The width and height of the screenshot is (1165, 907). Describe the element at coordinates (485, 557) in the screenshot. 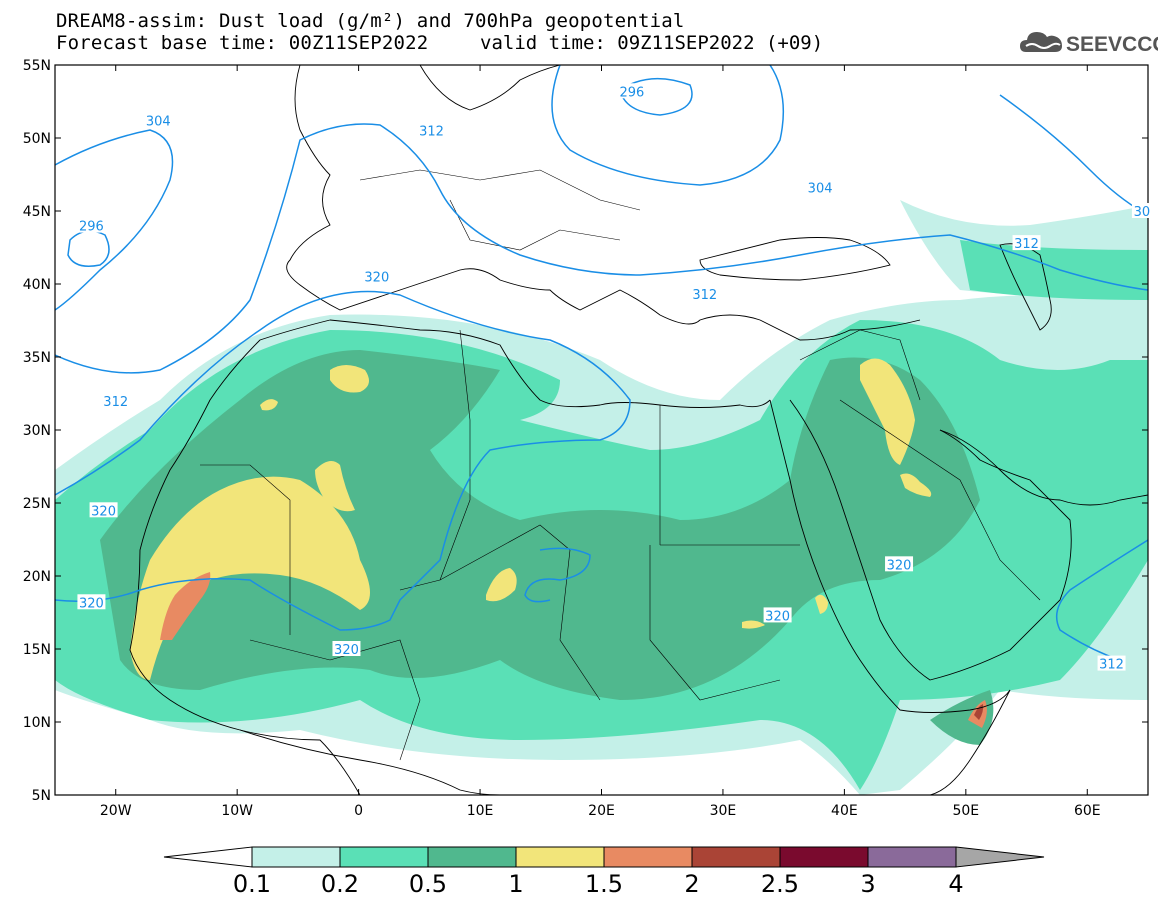

I see `border-niger-chad` at that location.